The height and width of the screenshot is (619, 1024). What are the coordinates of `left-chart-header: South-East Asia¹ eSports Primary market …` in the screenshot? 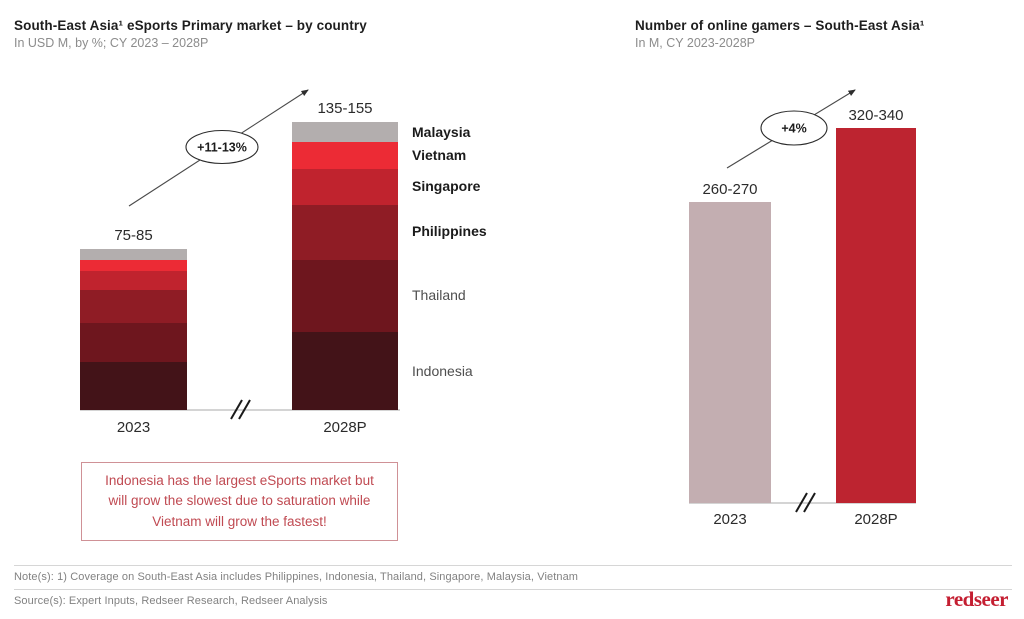 It's located at (190, 34).